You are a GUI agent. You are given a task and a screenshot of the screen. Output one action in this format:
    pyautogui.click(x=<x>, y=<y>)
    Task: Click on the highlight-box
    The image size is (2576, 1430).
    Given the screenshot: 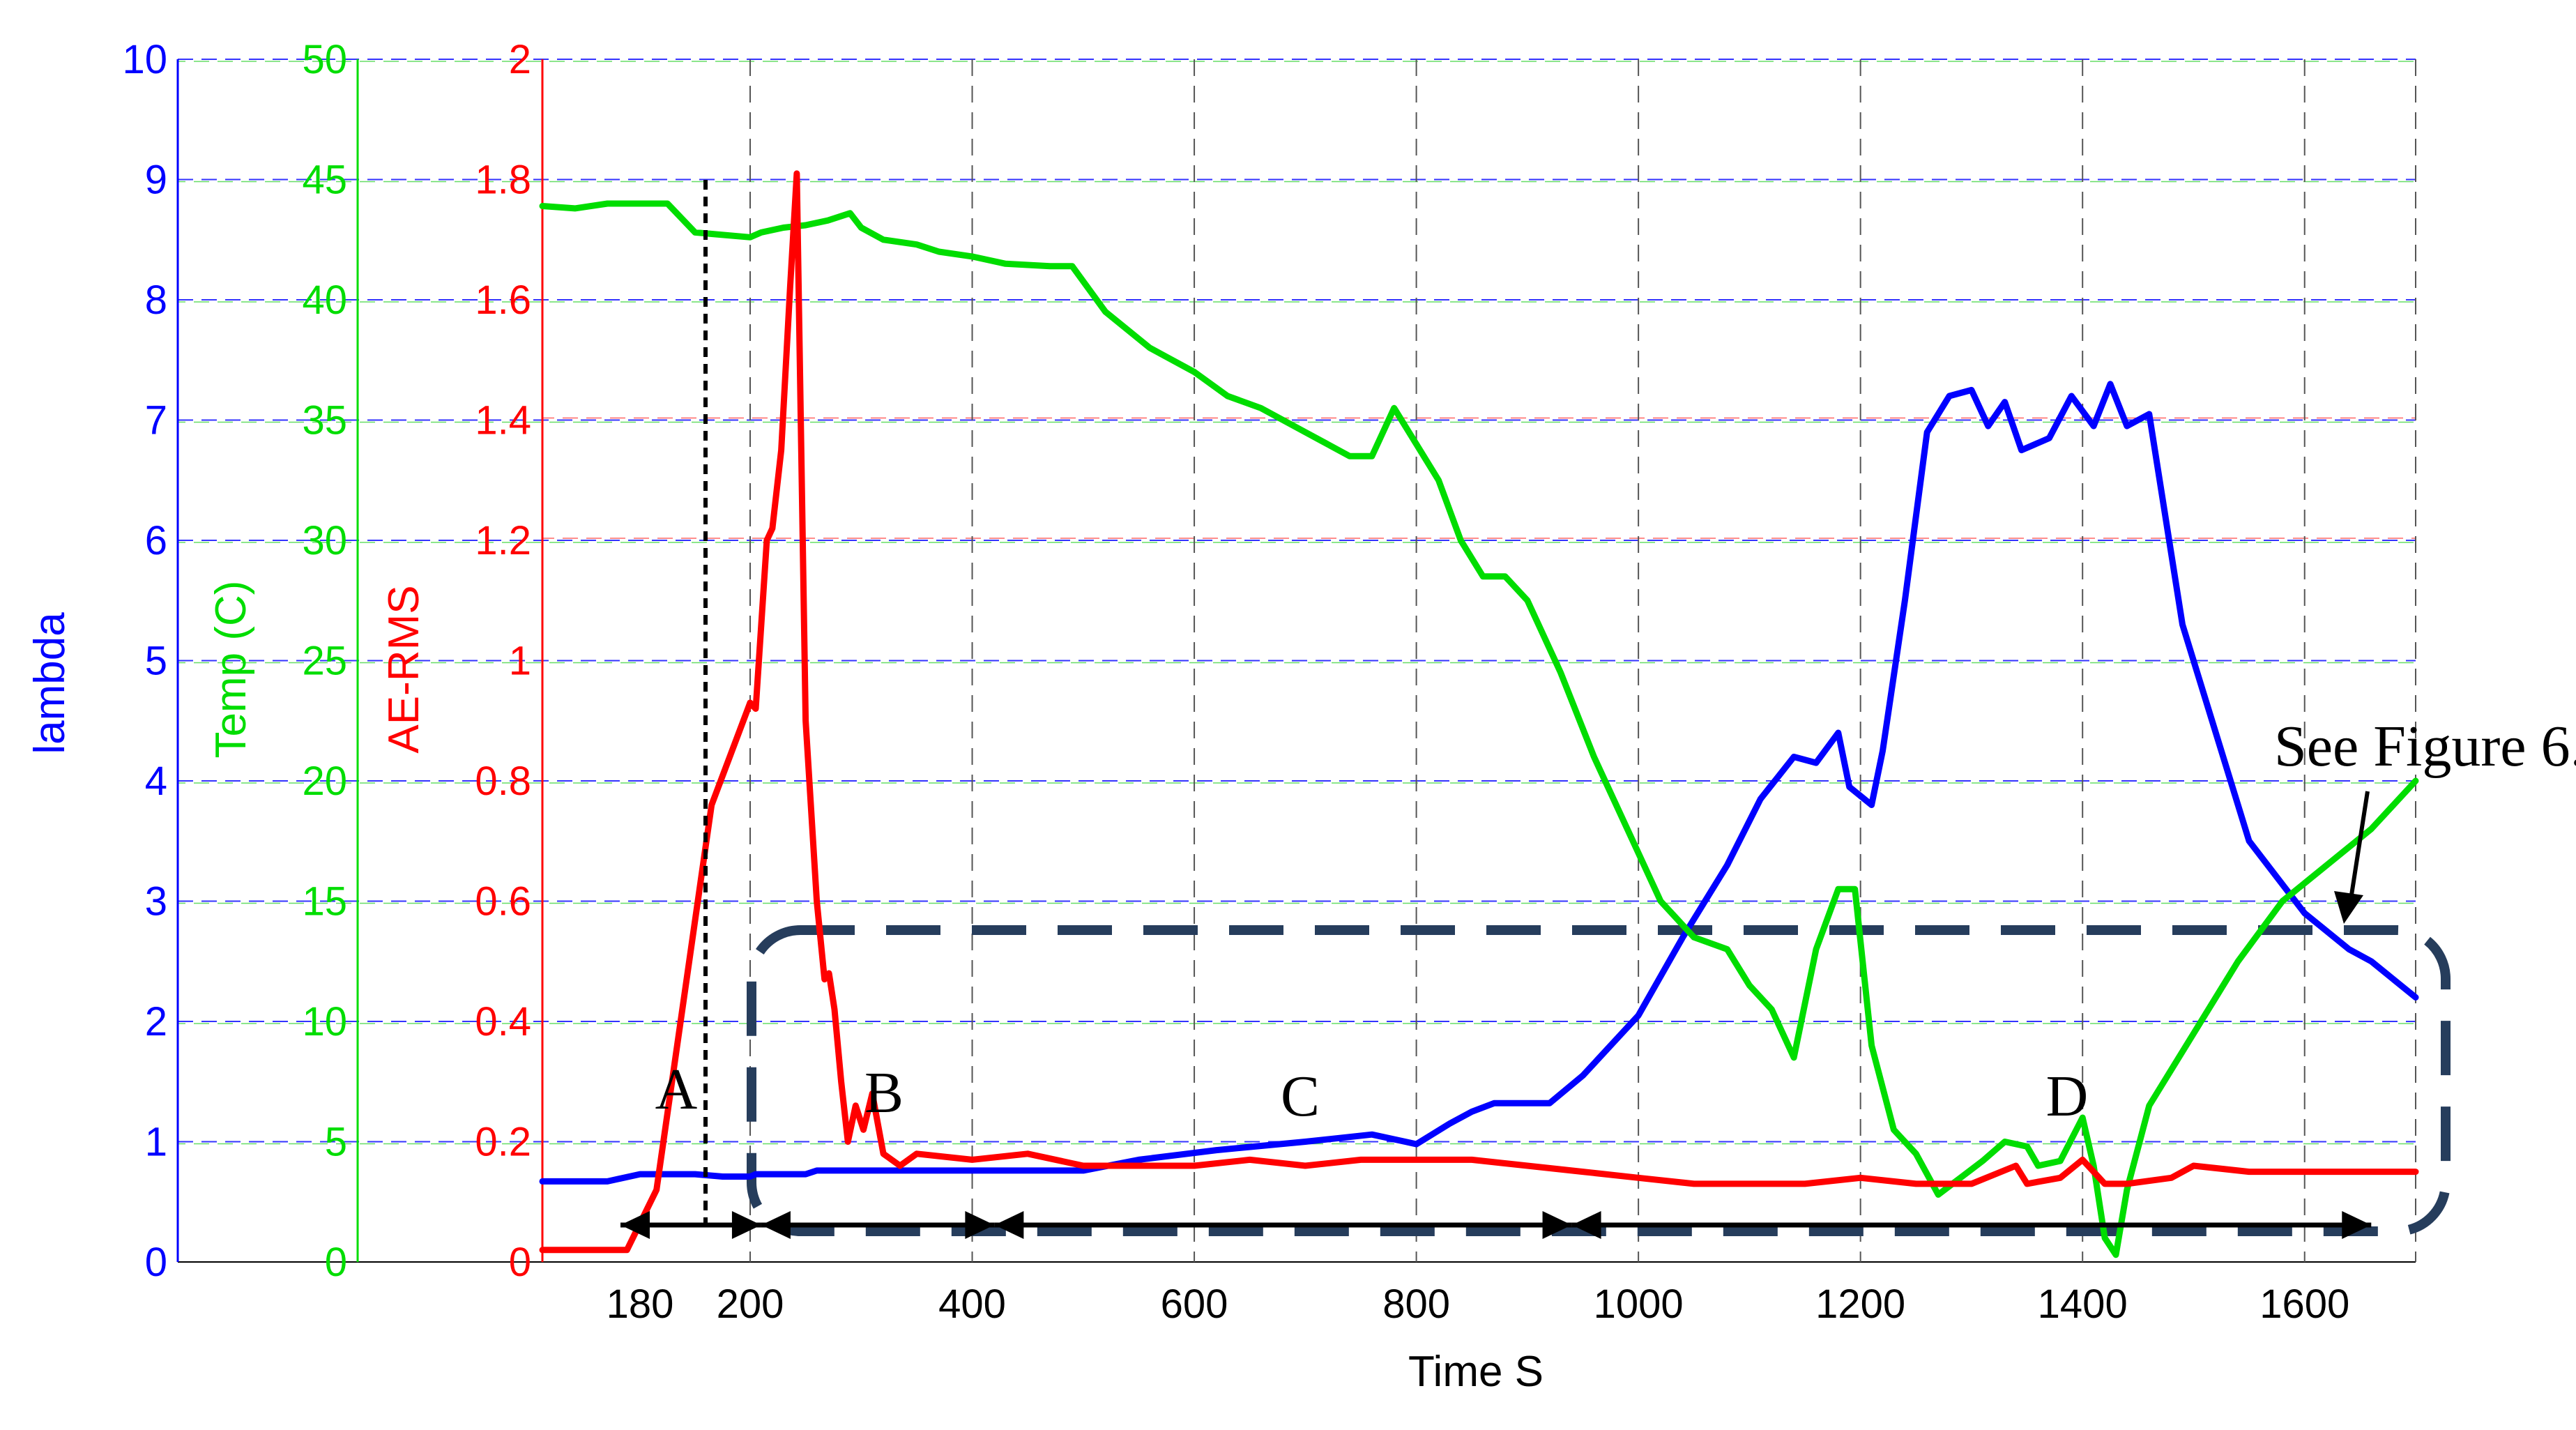 What is the action you would take?
    pyautogui.click(x=1599, y=1080)
    